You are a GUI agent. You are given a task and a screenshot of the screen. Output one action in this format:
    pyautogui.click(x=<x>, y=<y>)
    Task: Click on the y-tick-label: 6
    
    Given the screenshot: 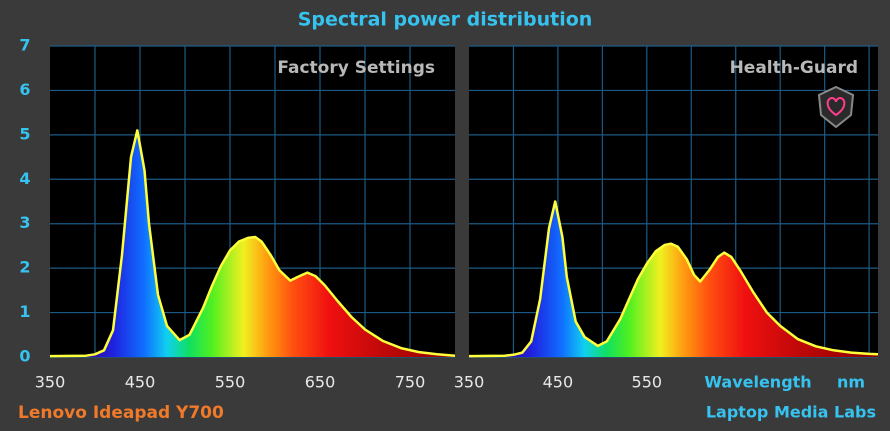 What is the action you would take?
    pyautogui.click(x=24, y=89)
    